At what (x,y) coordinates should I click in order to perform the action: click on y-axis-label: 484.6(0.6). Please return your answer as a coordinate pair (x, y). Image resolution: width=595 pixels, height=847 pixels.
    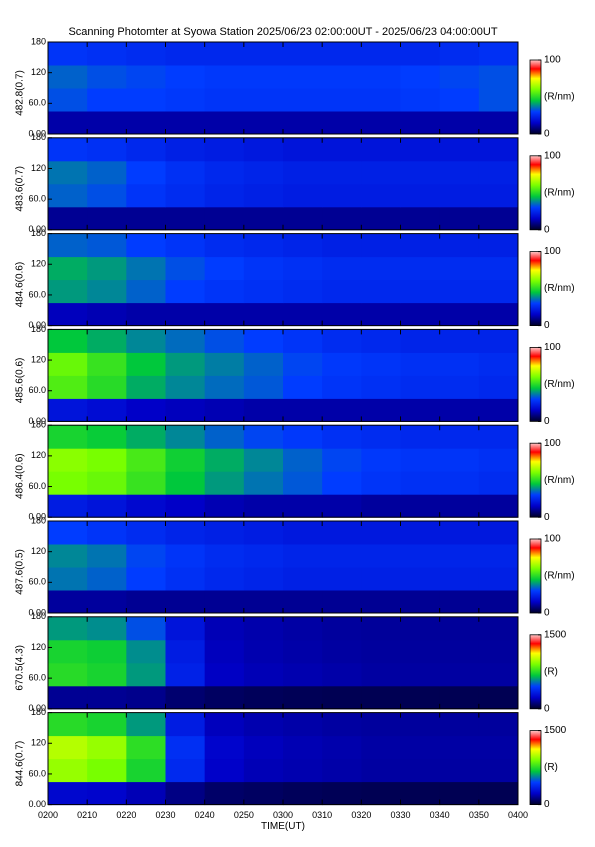
    Looking at the image, I should click on (20, 285).